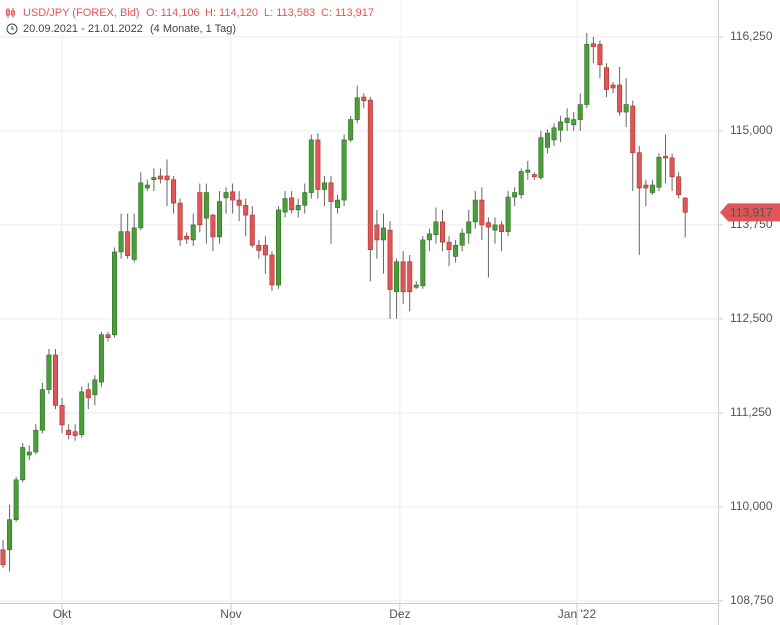  I want to click on ohlc-low: L: 113,583, so click(289, 13).